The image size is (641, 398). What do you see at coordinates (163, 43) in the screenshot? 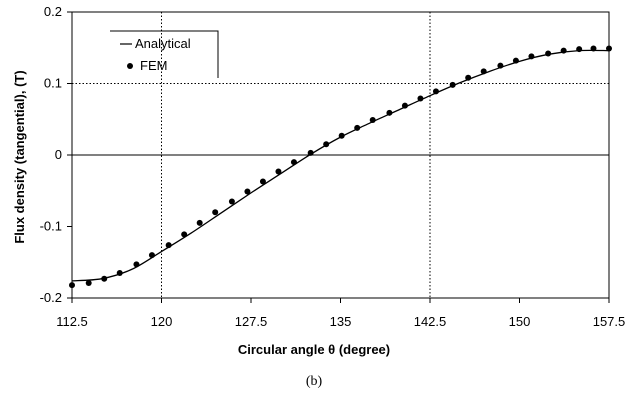
I see `legend-analytical-label: Analytical` at bounding box center [163, 43].